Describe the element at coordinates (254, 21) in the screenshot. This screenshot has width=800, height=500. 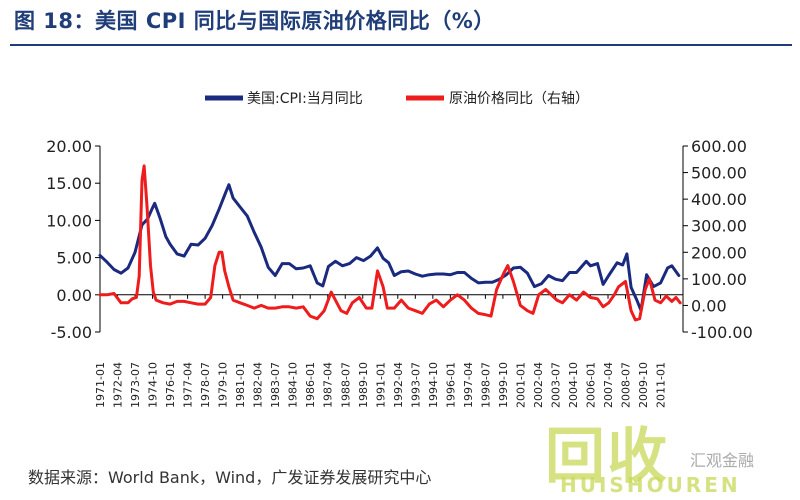
I see `chart-title: 图 18：美国 CPI 同比与国际原油价格同比（%）` at that location.